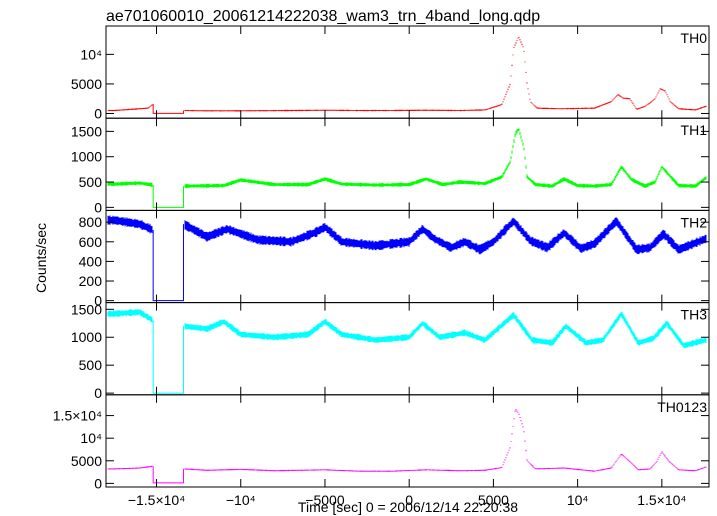 The image size is (717, 516). What do you see at coordinates (694, 315) in the screenshot?
I see `panel-label: TH3` at bounding box center [694, 315].